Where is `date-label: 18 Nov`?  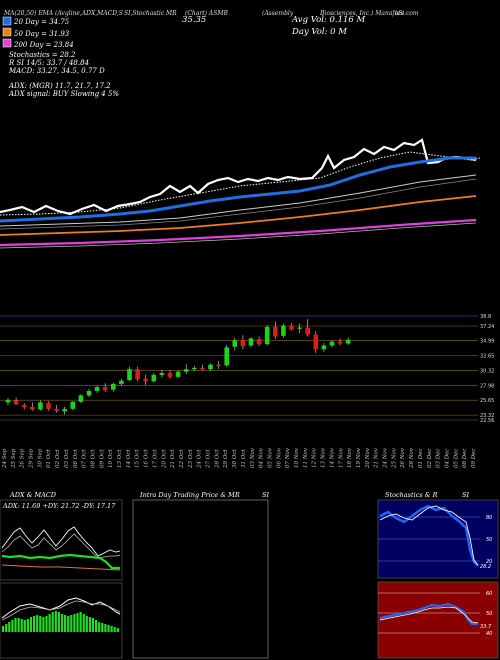 date-label: 18 Nov is located at coordinates (350, 457).